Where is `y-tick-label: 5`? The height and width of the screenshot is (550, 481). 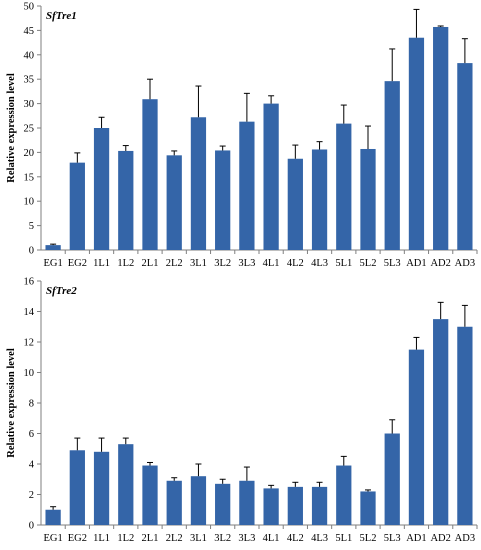 y-tick-label: 5 is located at coordinates (31, 226).